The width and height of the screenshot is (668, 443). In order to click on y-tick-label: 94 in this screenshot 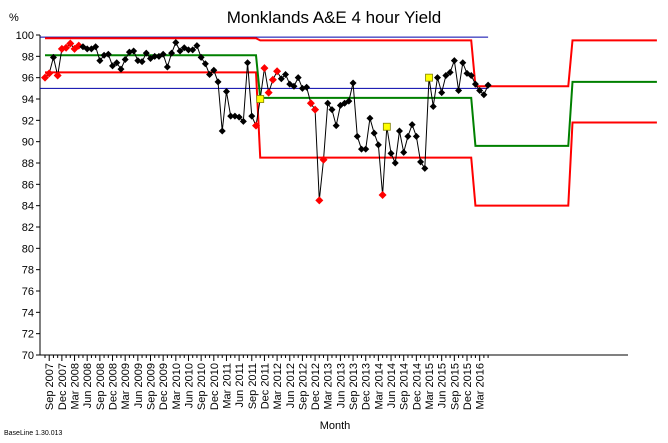, I will do `click(28, 100)`.